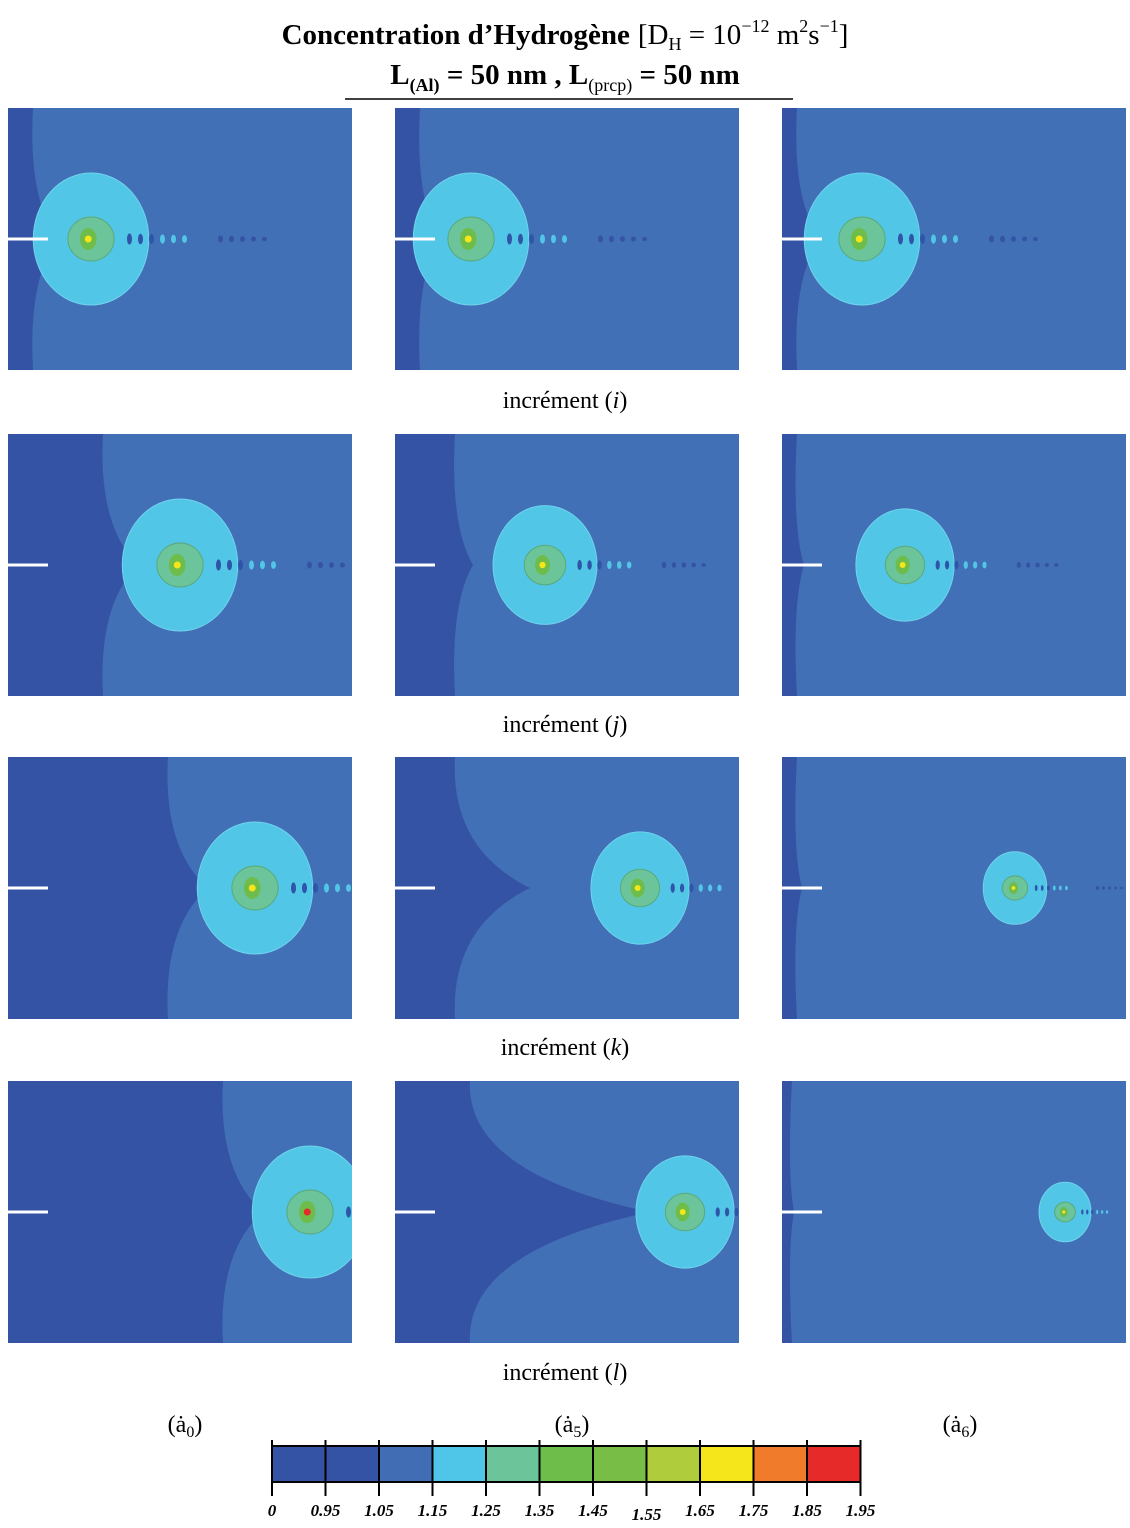 The width and height of the screenshot is (1130, 1528). Describe the element at coordinates (565, 1048) in the screenshot. I see `row-label: incrément (k)` at that location.